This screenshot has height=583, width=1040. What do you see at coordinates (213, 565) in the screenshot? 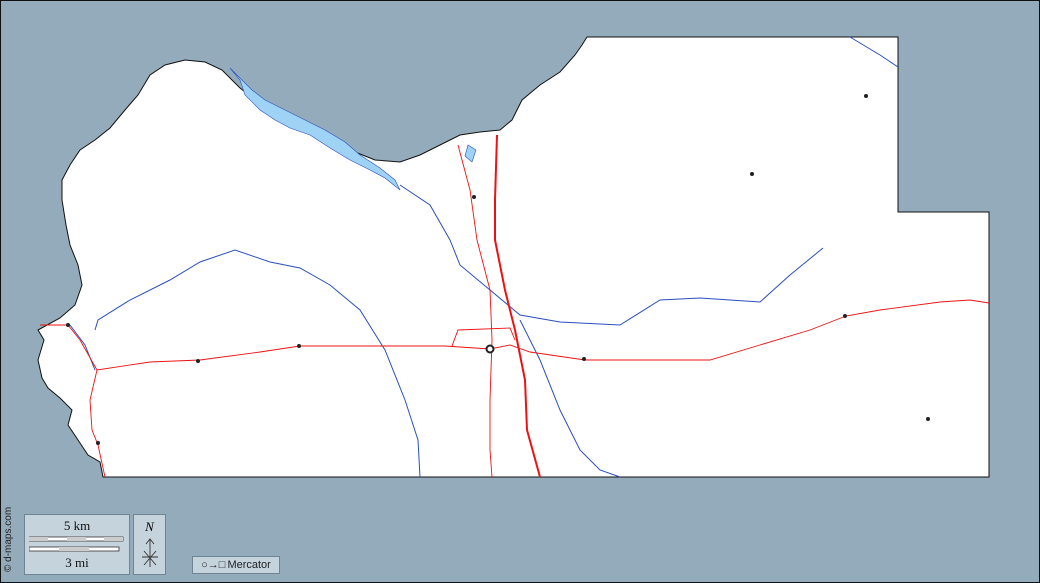
I see `circle-to-square-icon: ○→□` at bounding box center [213, 565].